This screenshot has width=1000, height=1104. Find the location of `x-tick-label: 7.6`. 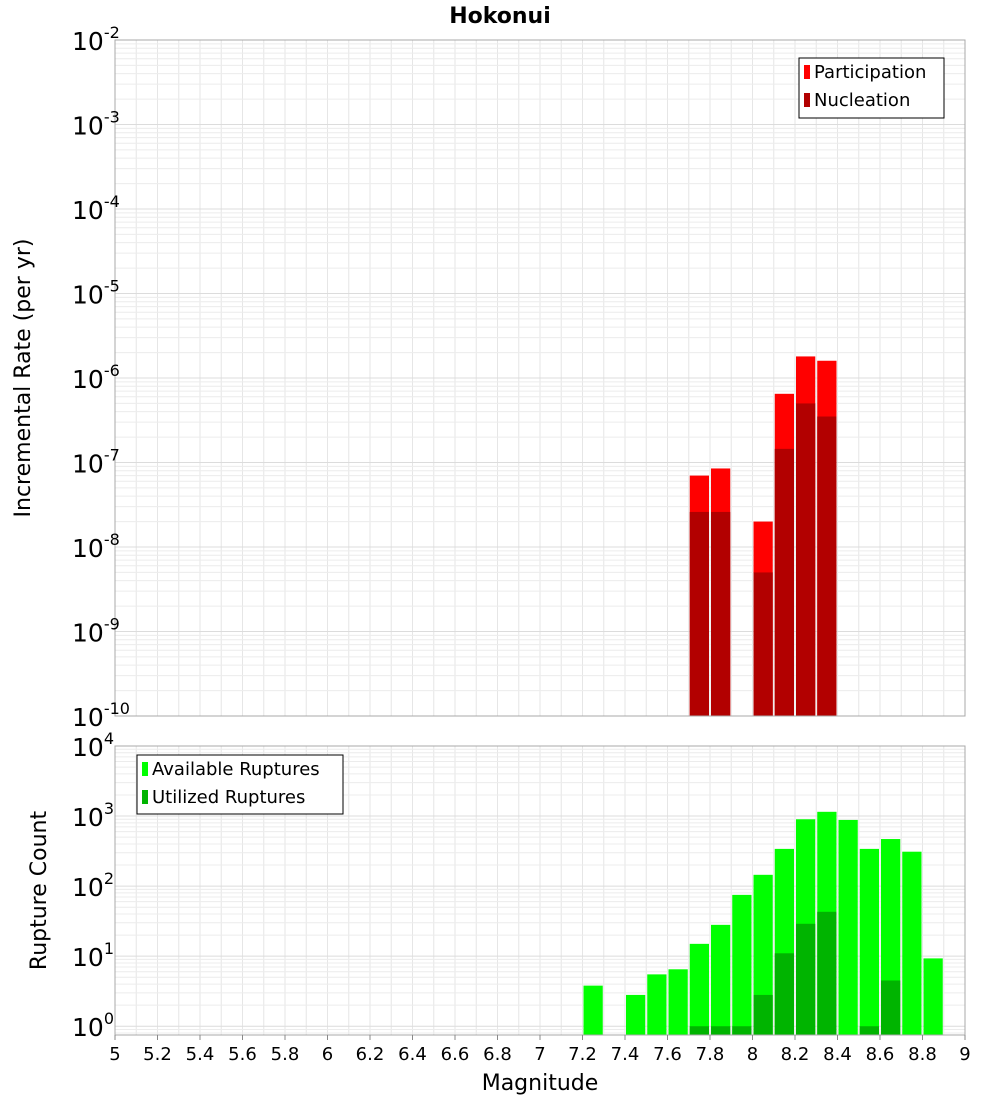

x-tick-label: 7.6 is located at coordinates (667, 1054).